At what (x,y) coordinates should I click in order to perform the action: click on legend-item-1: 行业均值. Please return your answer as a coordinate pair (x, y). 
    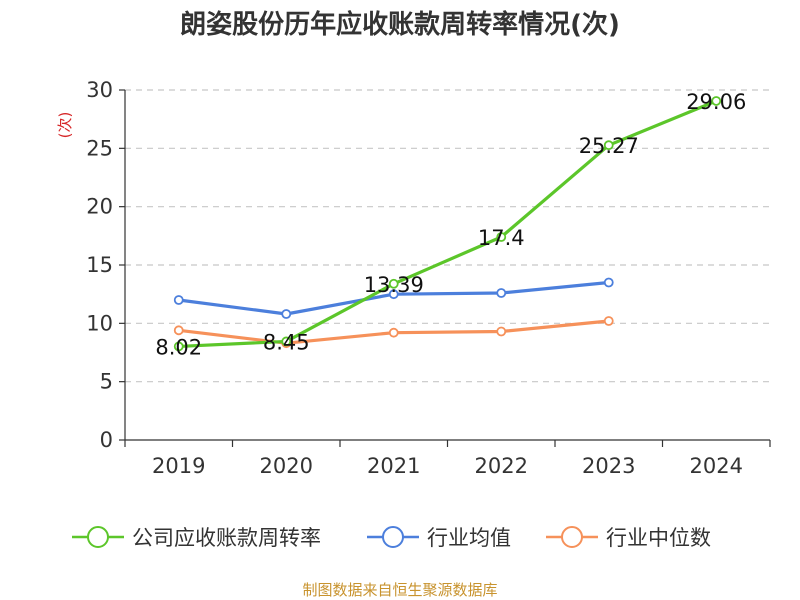
    Looking at the image, I should click on (439, 538).